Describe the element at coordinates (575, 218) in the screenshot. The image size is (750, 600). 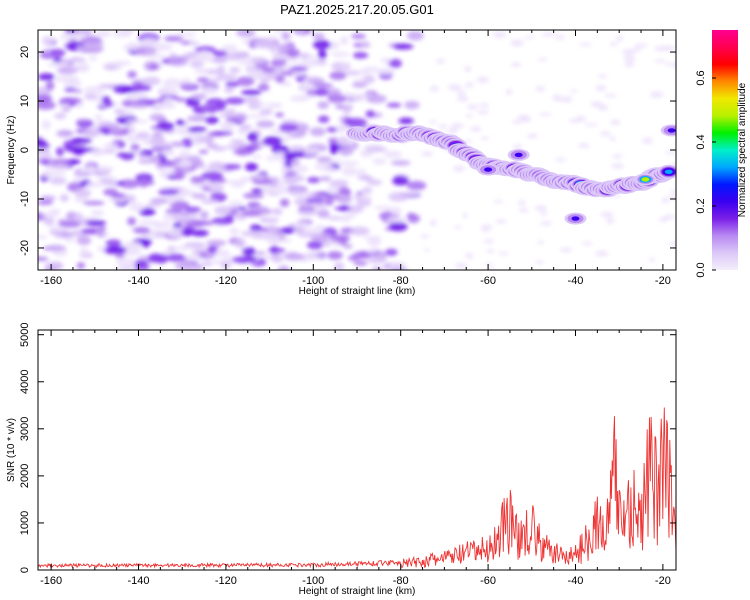
I see `spot-contour` at that location.